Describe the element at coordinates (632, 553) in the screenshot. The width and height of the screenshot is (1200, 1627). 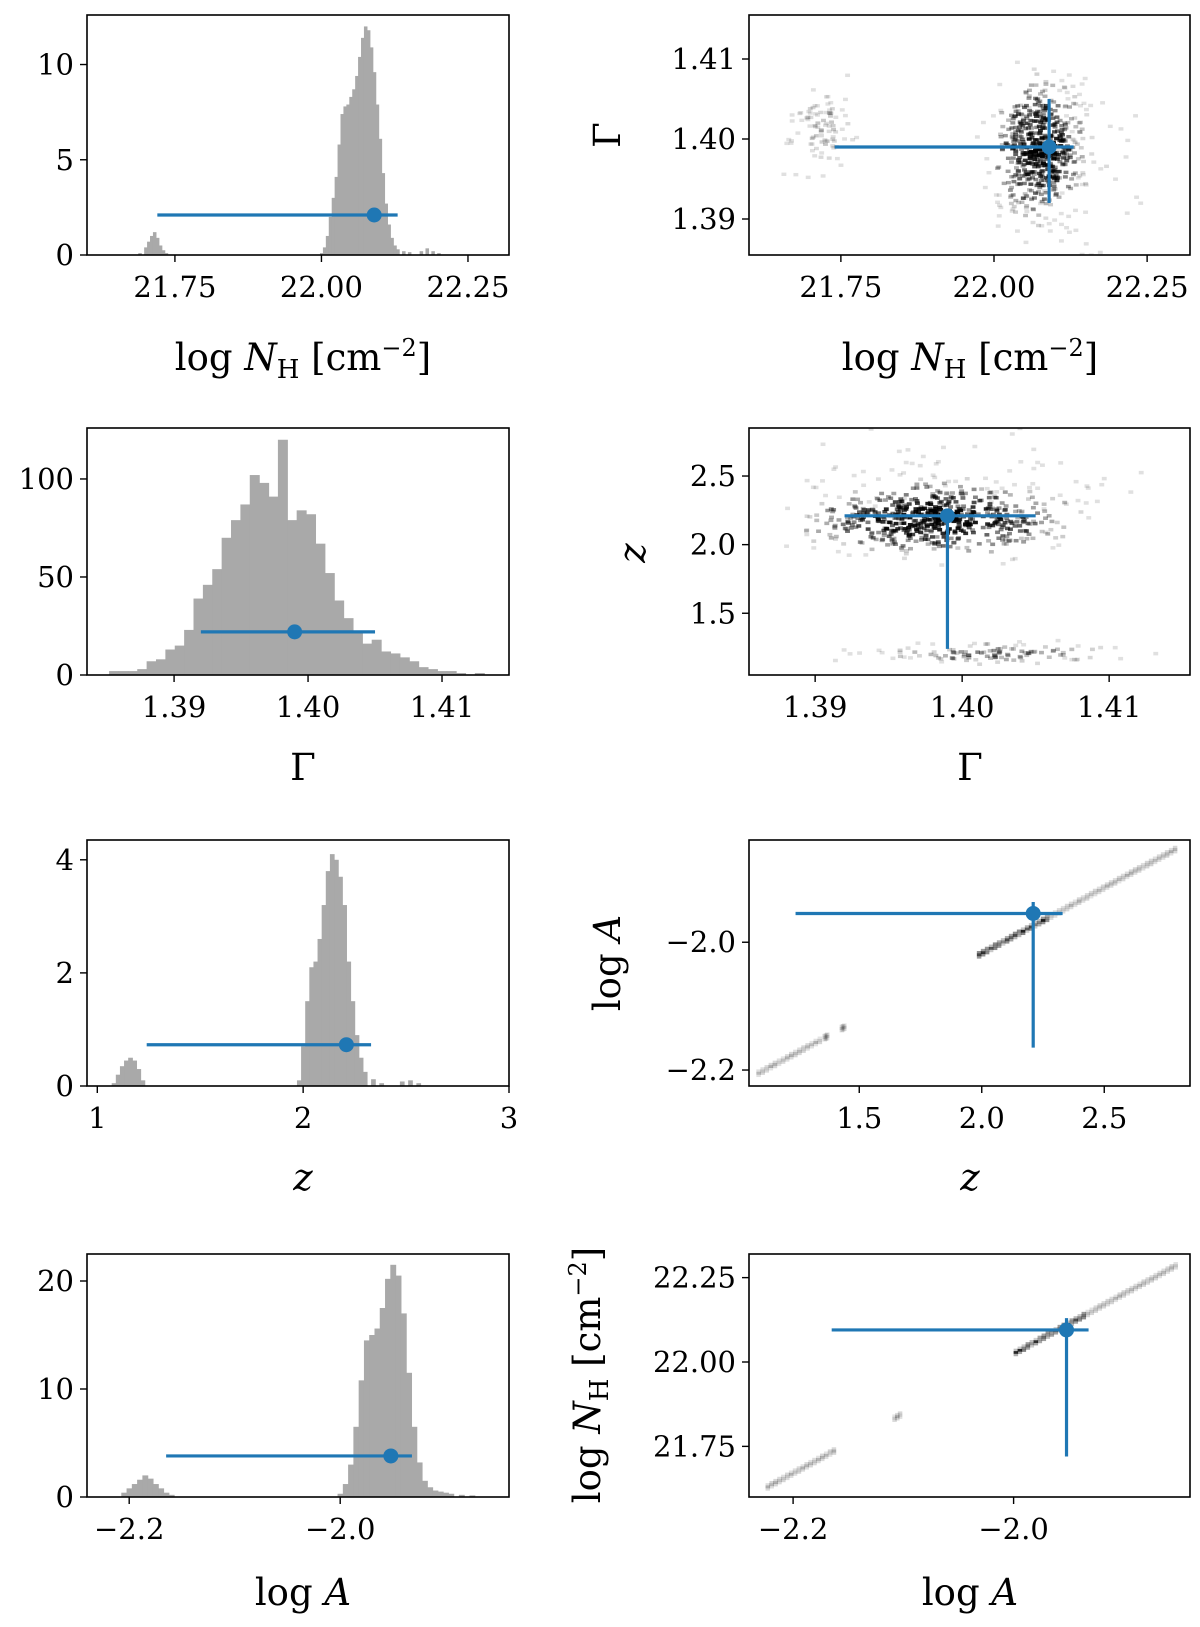
I see `y-axis-label: z` at that location.